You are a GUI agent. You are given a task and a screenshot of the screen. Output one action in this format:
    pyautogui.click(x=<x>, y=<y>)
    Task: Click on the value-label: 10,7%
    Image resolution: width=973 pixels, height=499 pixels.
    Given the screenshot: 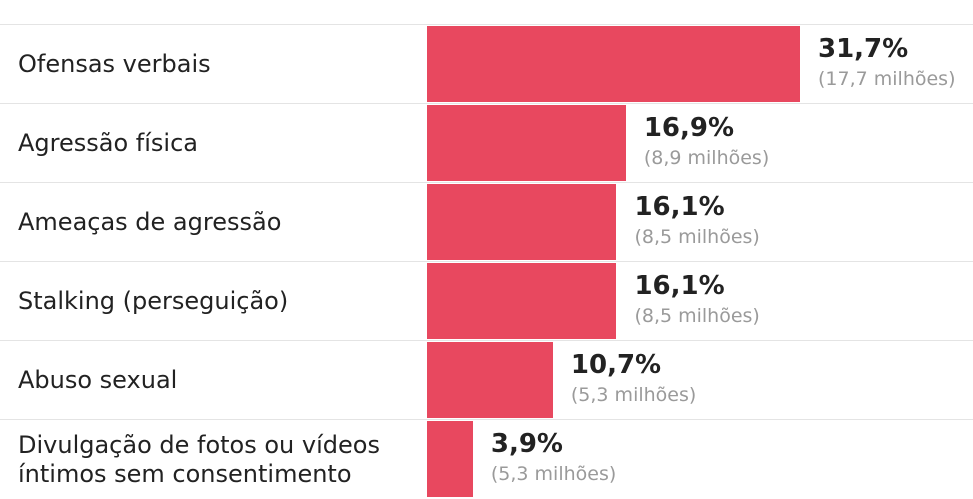 What is the action you would take?
    pyautogui.click(x=616, y=365)
    